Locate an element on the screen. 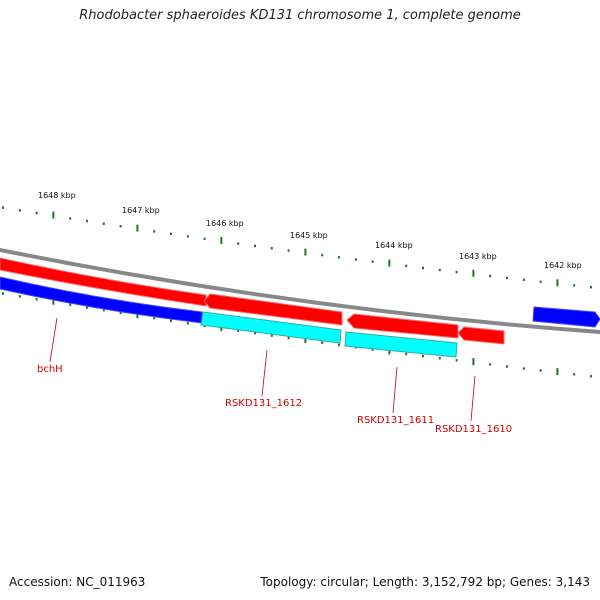 The image size is (600, 600). gene-label-RSKD131_1612: RSKD131_1612 is located at coordinates (263, 403).